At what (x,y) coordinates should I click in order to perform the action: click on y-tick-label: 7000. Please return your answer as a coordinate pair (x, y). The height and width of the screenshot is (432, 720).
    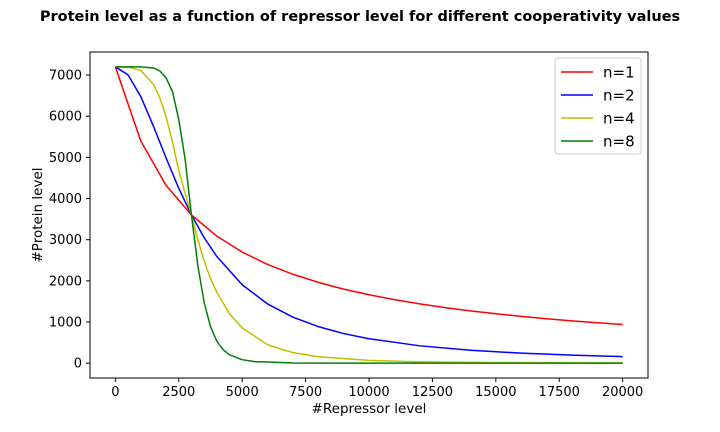
    Looking at the image, I should click on (65, 76).